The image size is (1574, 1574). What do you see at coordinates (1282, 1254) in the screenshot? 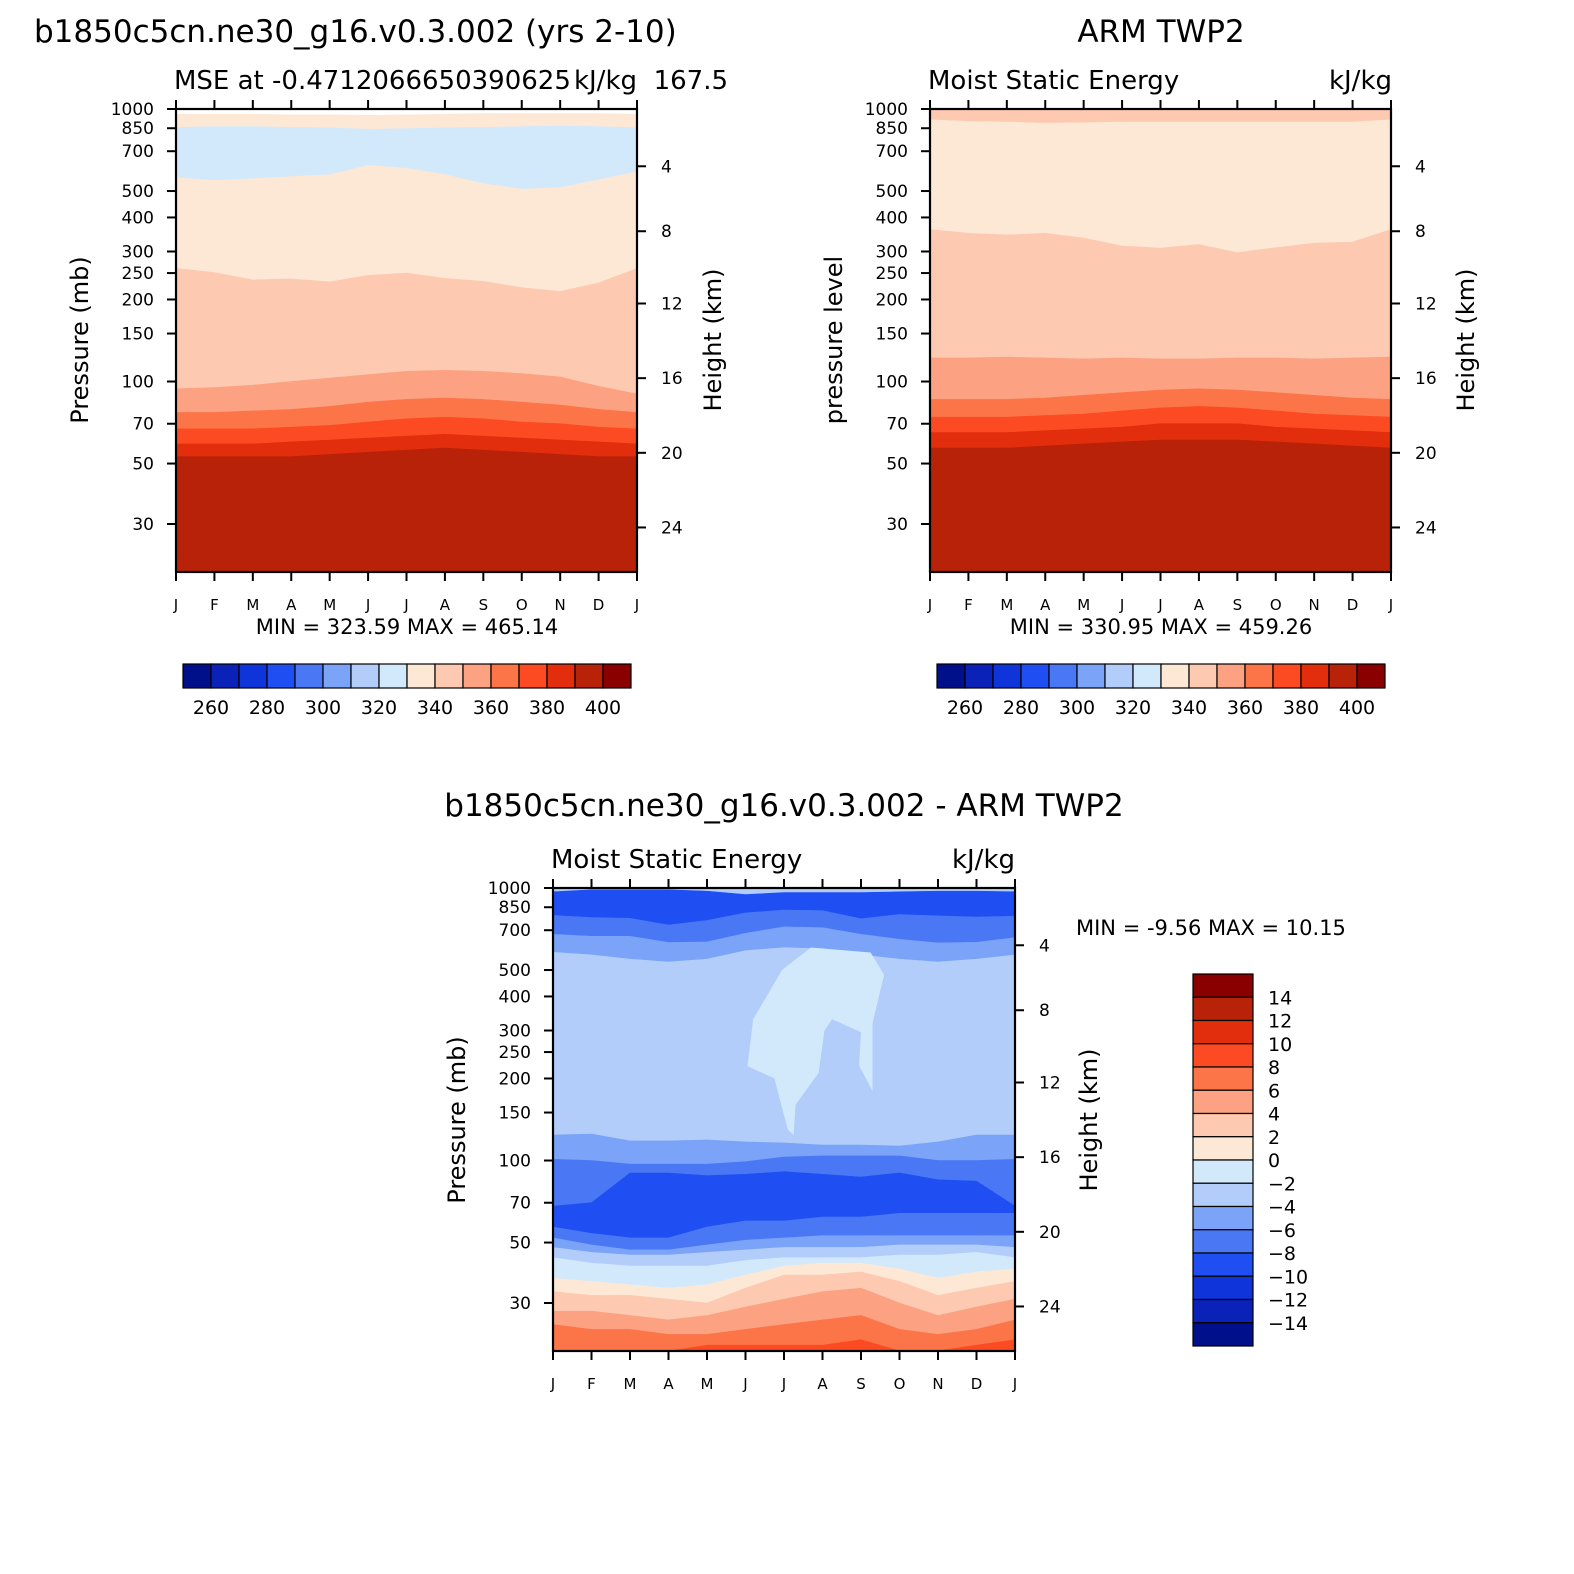
I see `colorbar-label: −8` at bounding box center [1282, 1254].